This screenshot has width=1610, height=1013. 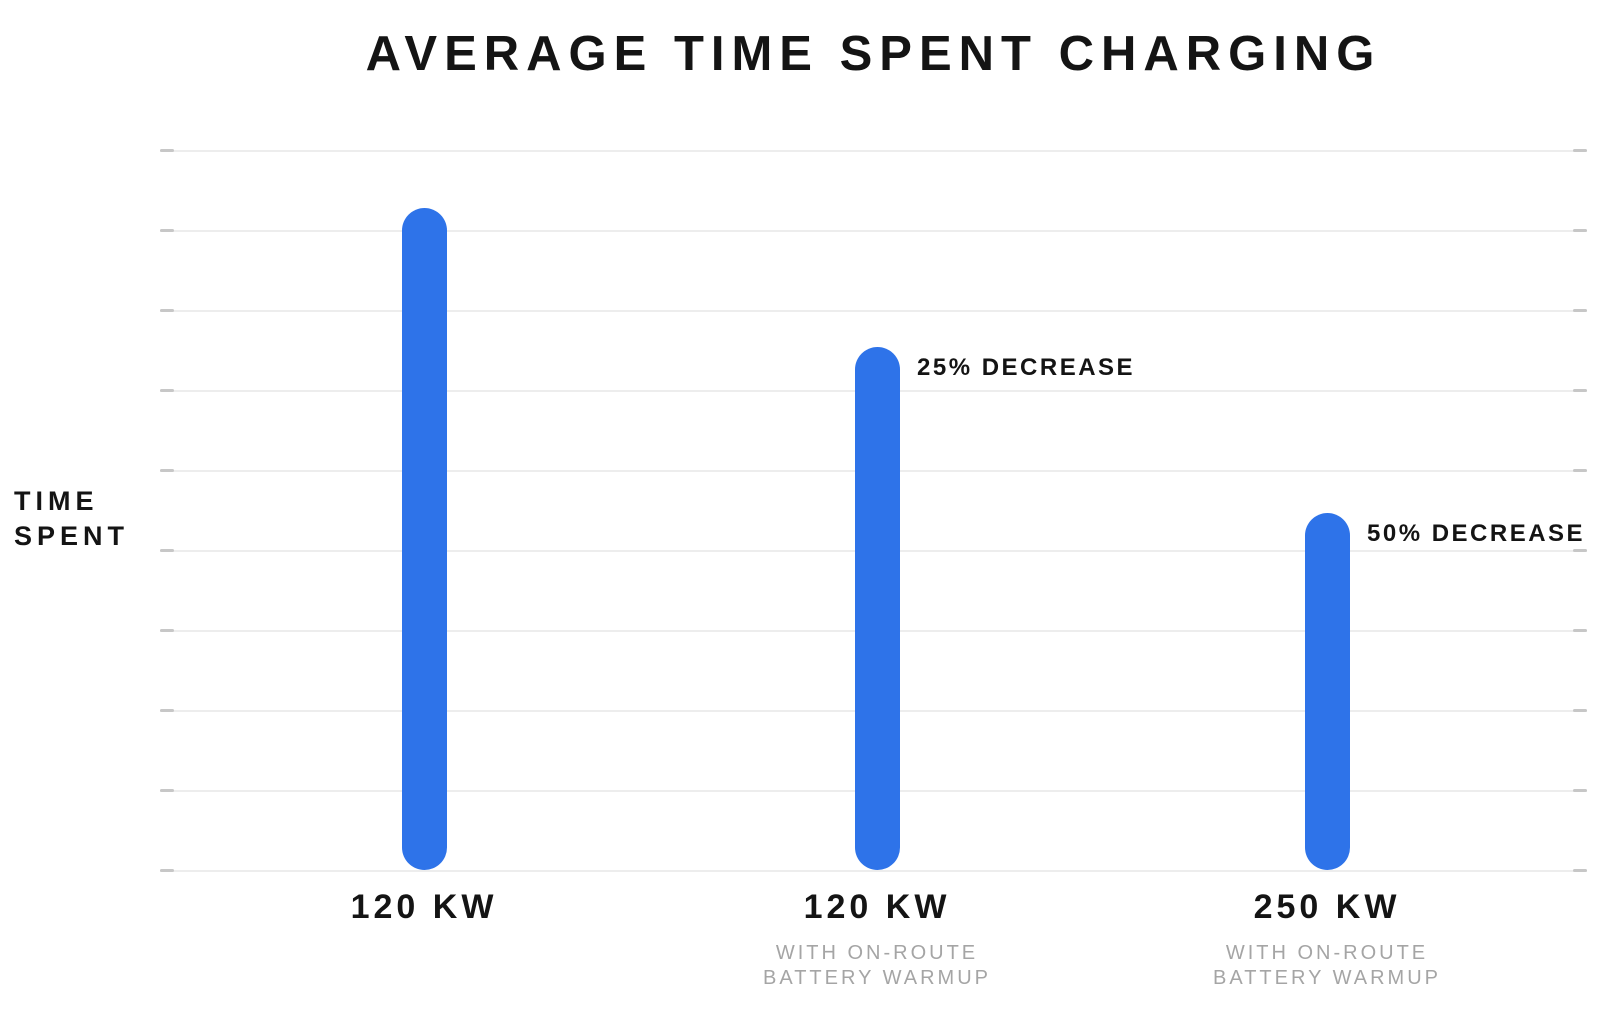 I want to click on bar-label-2: 120 KW, so click(x=877, y=907).